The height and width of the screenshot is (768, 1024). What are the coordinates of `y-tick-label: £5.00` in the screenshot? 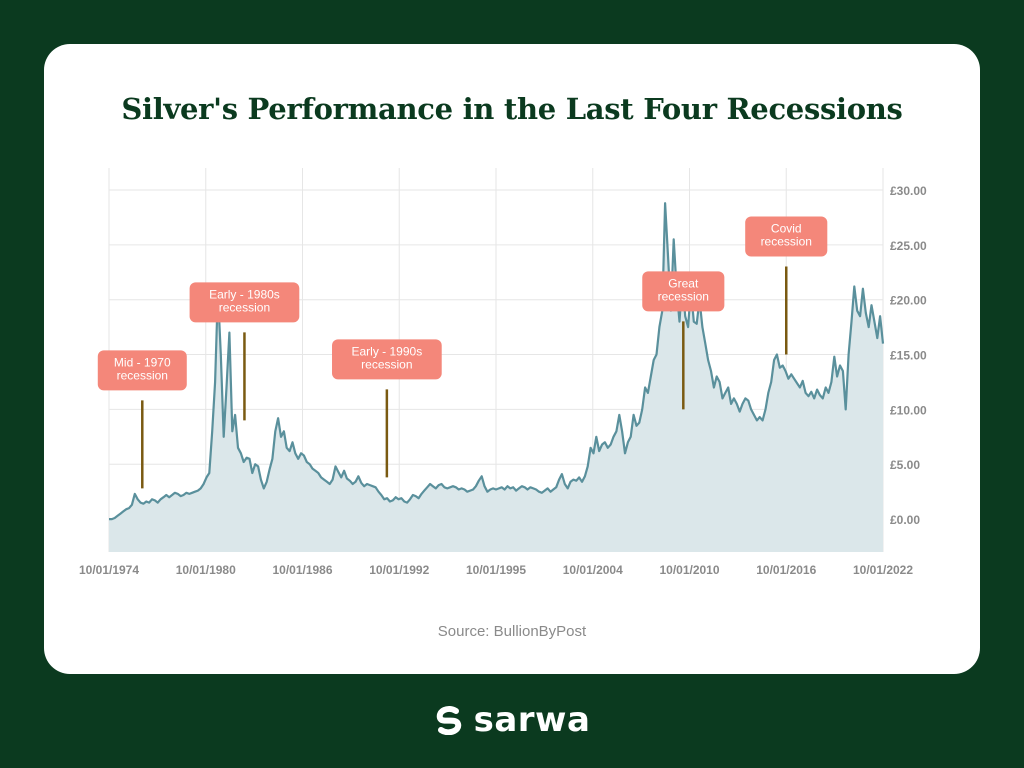 It's located at (905, 465).